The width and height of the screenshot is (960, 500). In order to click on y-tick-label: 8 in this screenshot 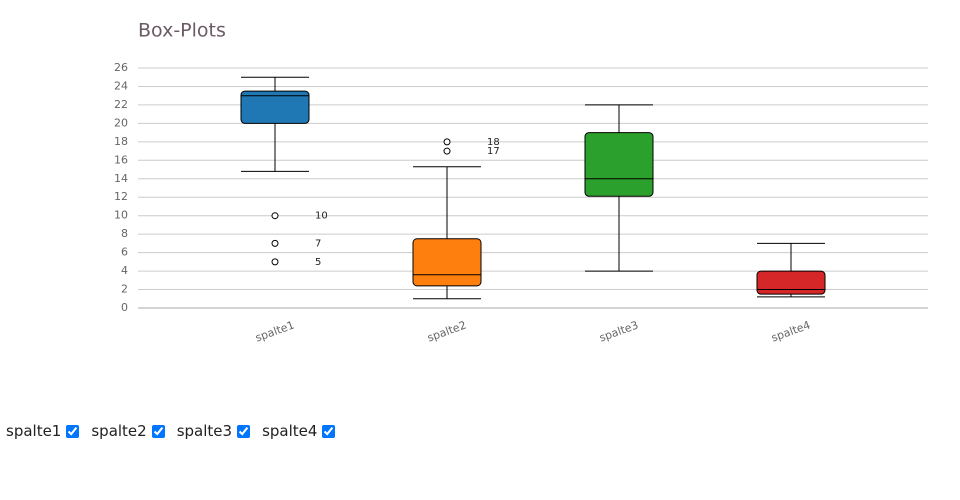, I will do `click(124, 233)`.